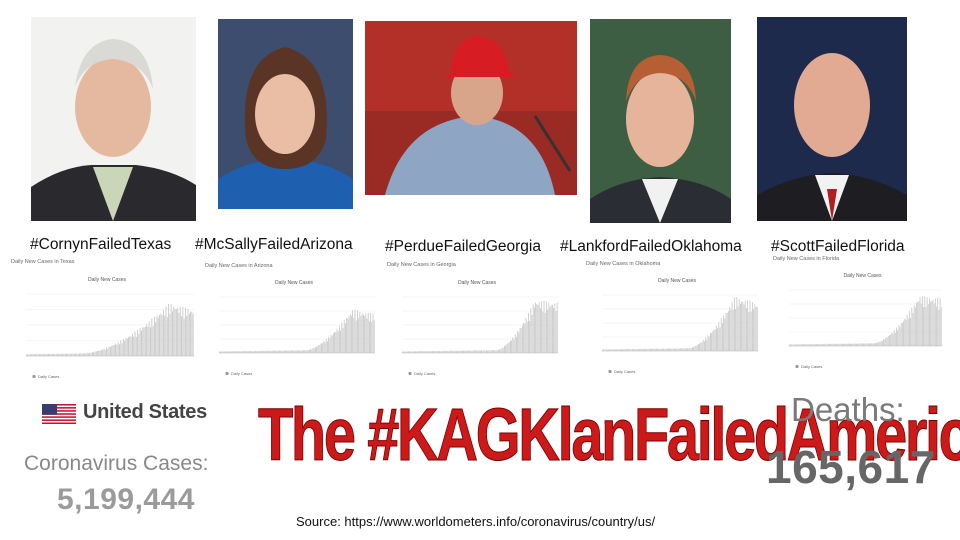  What do you see at coordinates (623, 264) in the screenshot?
I see `chart-title-oklahoma: Daily New Cases in Oklahoma` at bounding box center [623, 264].